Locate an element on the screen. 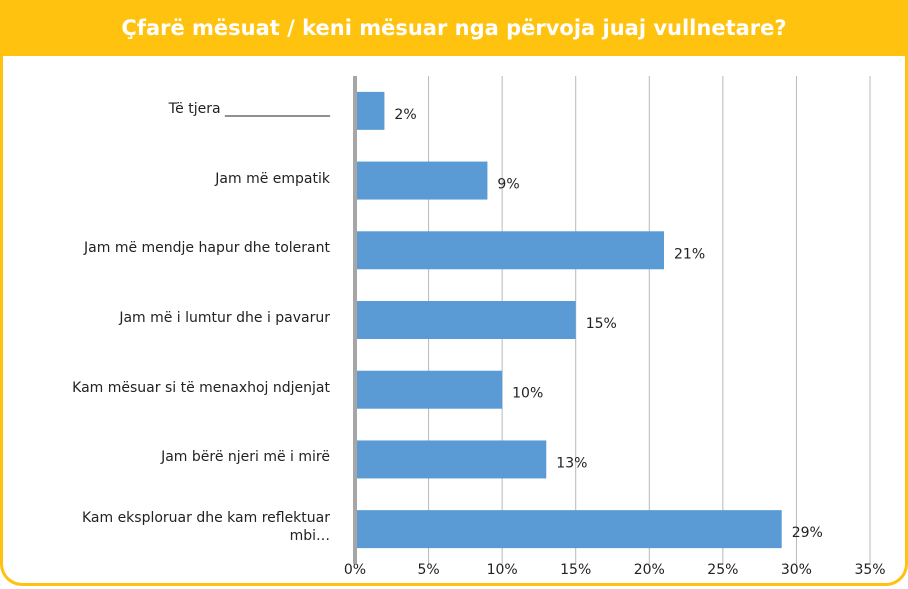 Image resolution: width=908 pixels, height=589 pixels. x-tick-label: 35% is located at coordinates (869, 570).